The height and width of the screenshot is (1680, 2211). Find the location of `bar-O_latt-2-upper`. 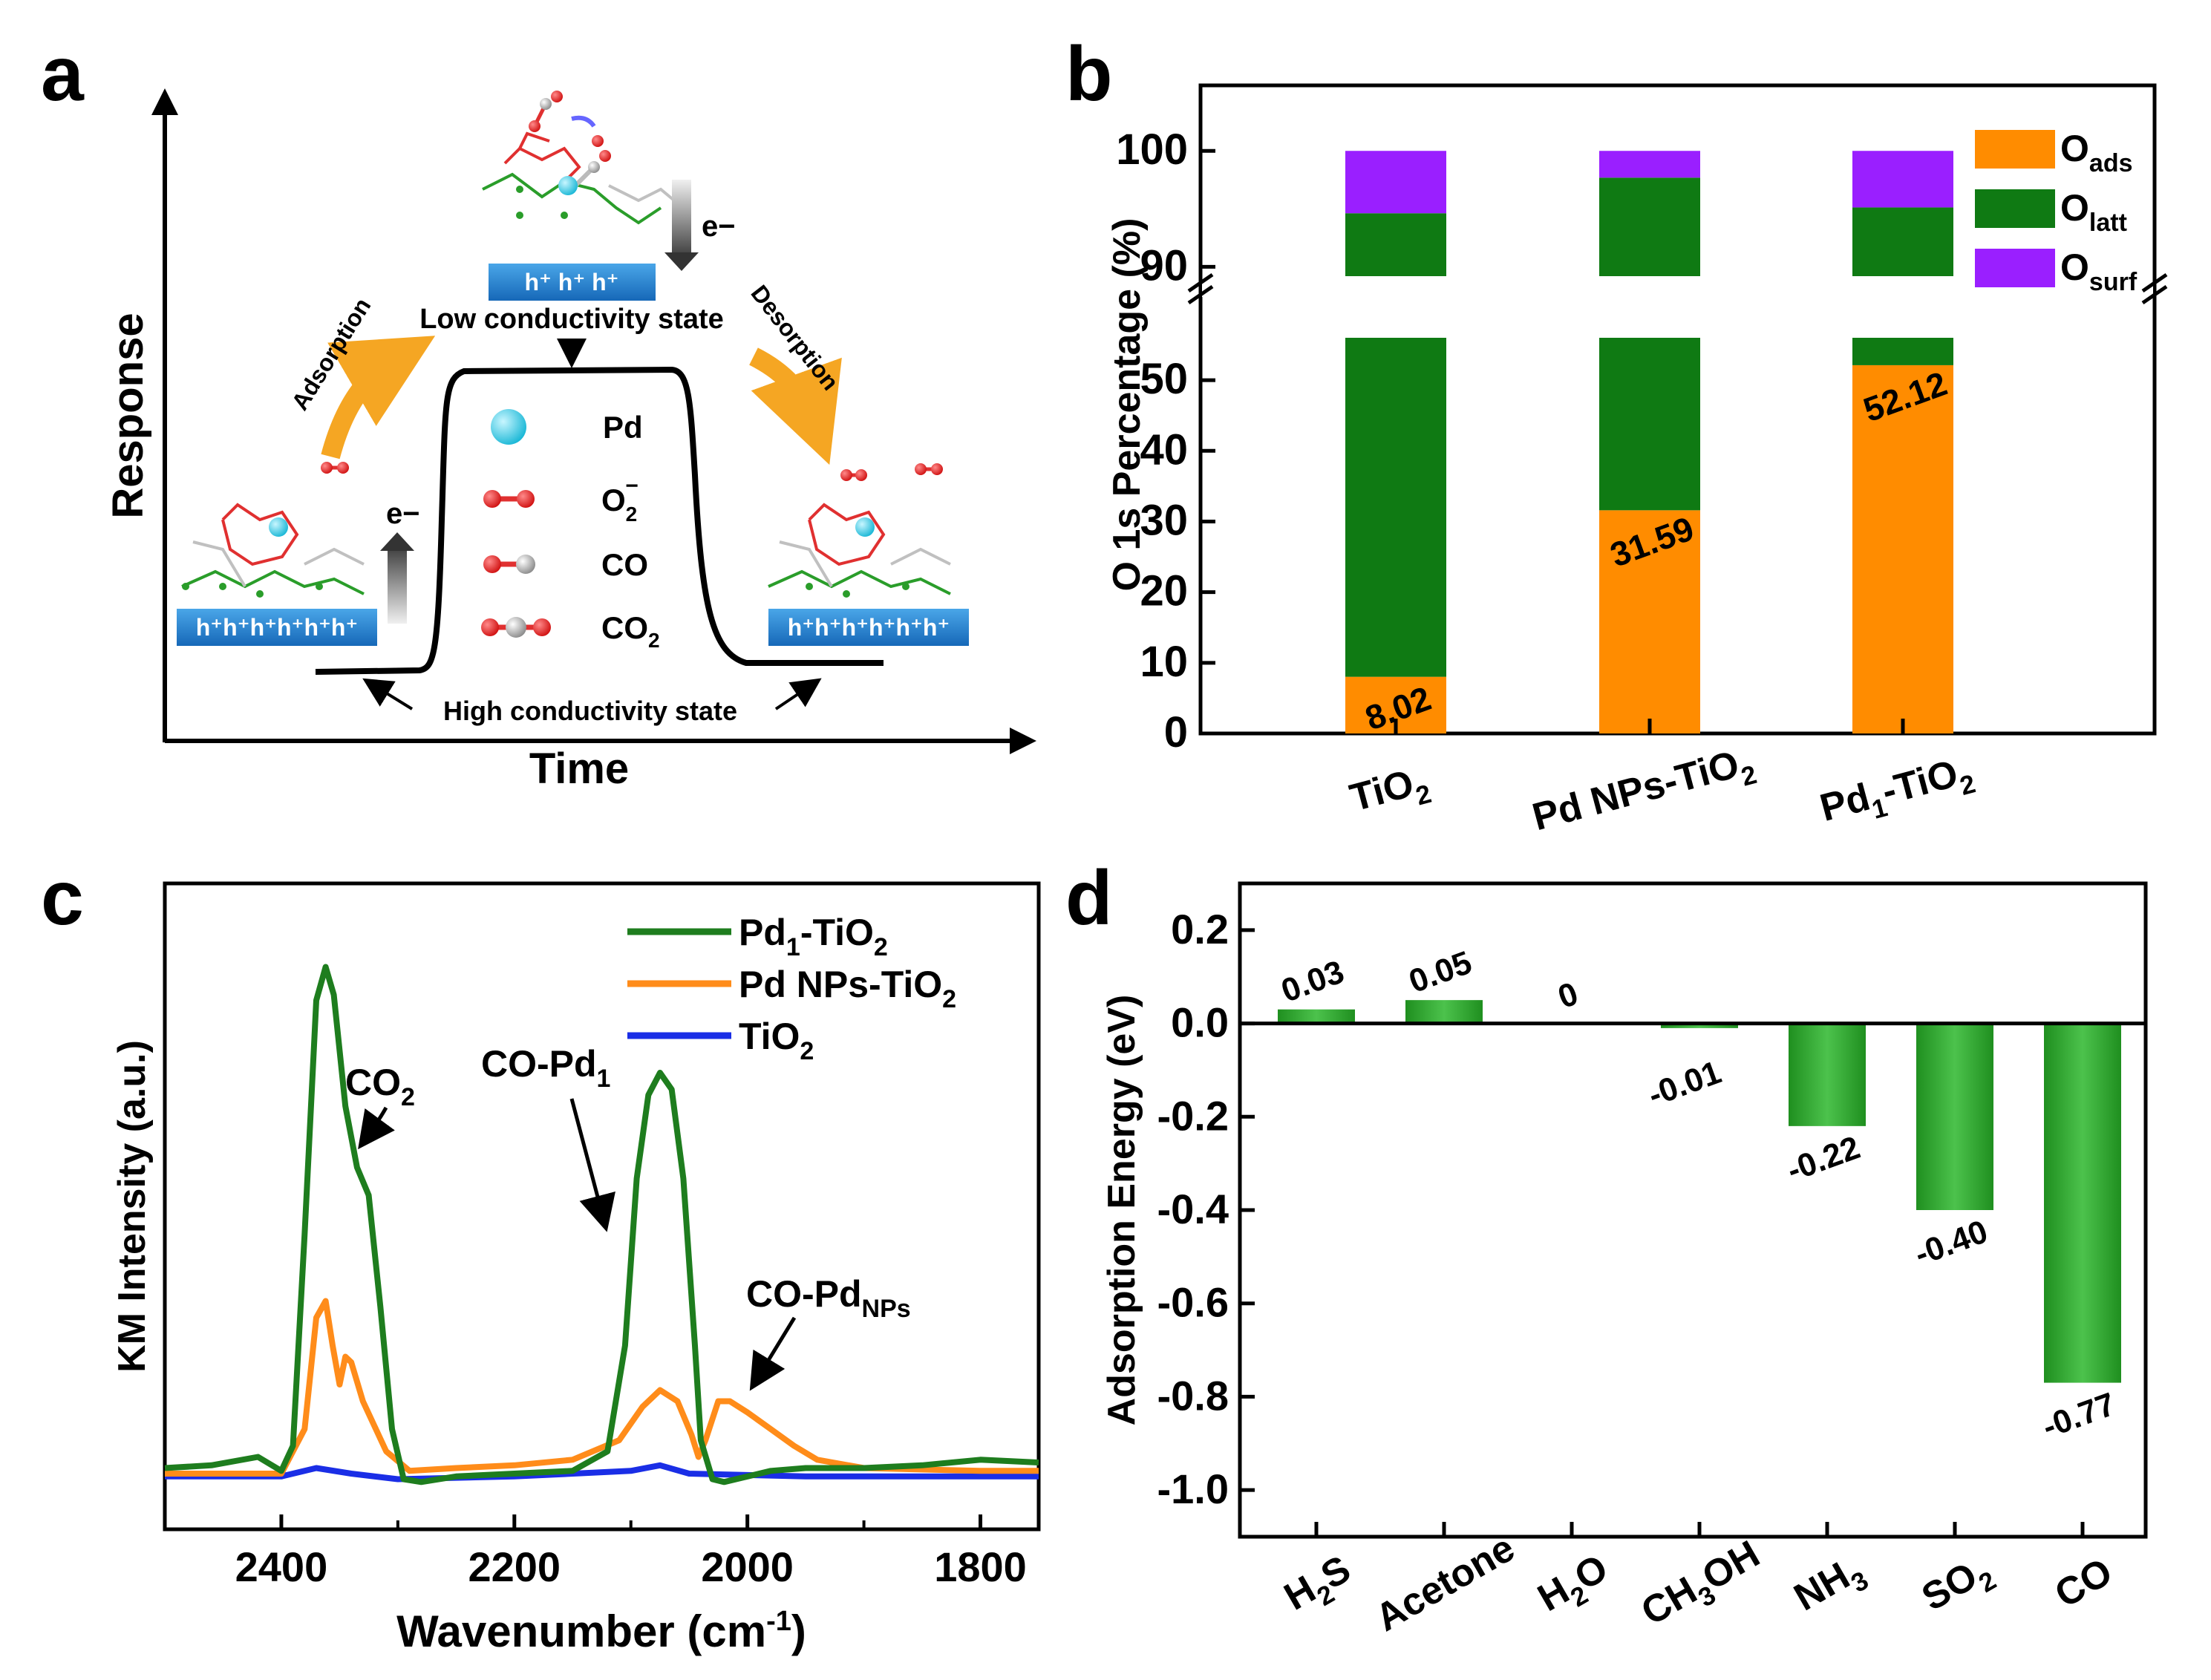

bar-O_latt-2-upper is located at coordinates (1903, 243).